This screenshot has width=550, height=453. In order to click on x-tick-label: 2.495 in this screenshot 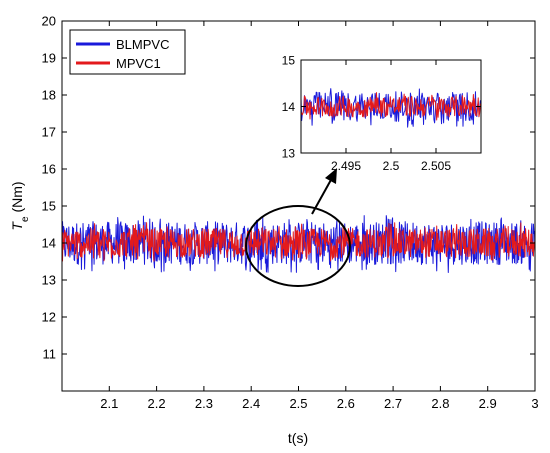, I will do `click(346, 166)`.